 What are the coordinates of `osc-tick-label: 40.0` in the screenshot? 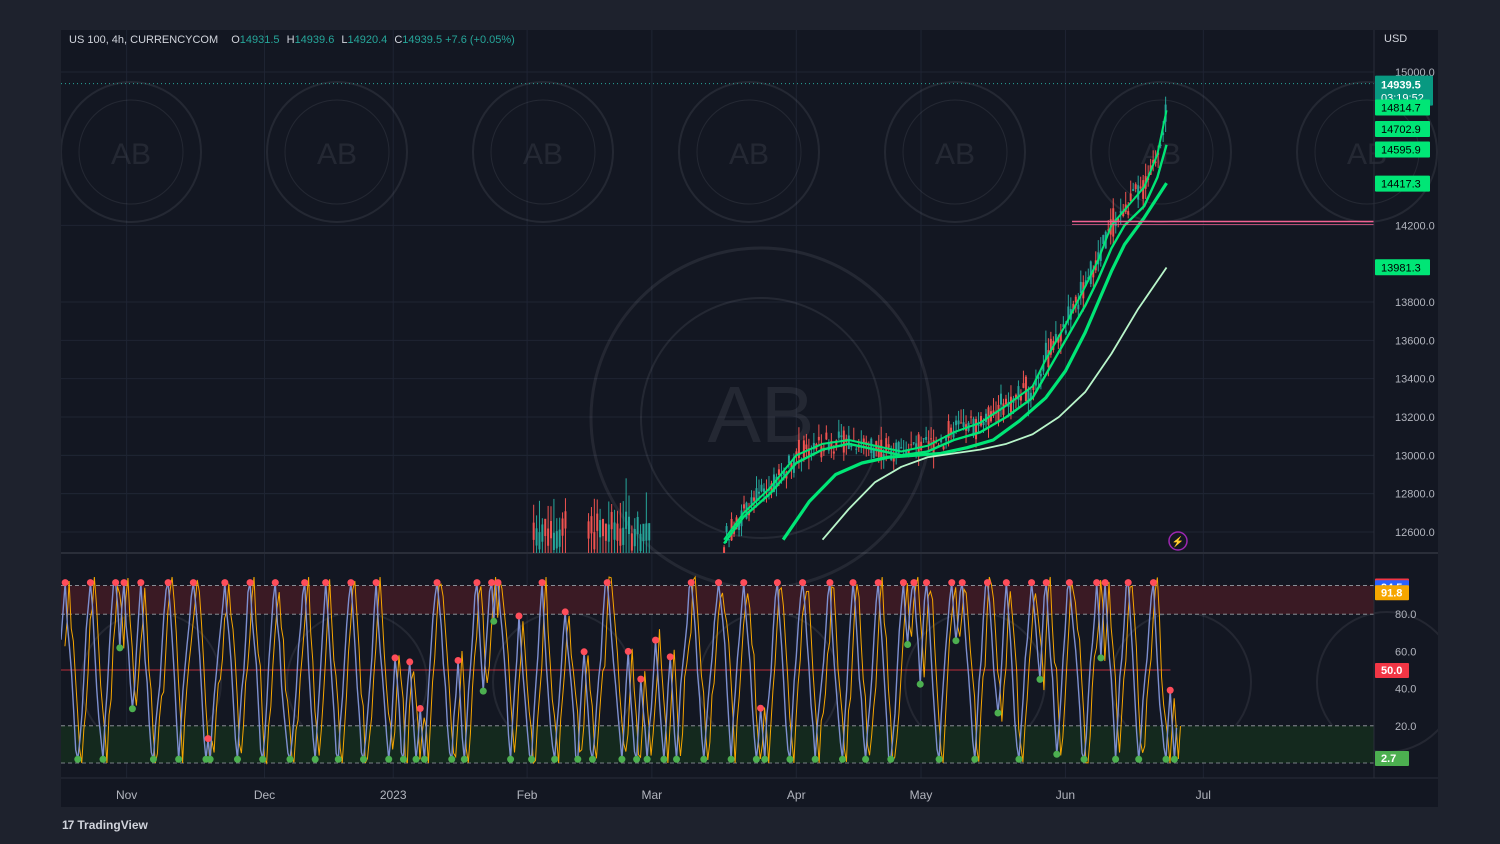 It's located at (1405, 690).